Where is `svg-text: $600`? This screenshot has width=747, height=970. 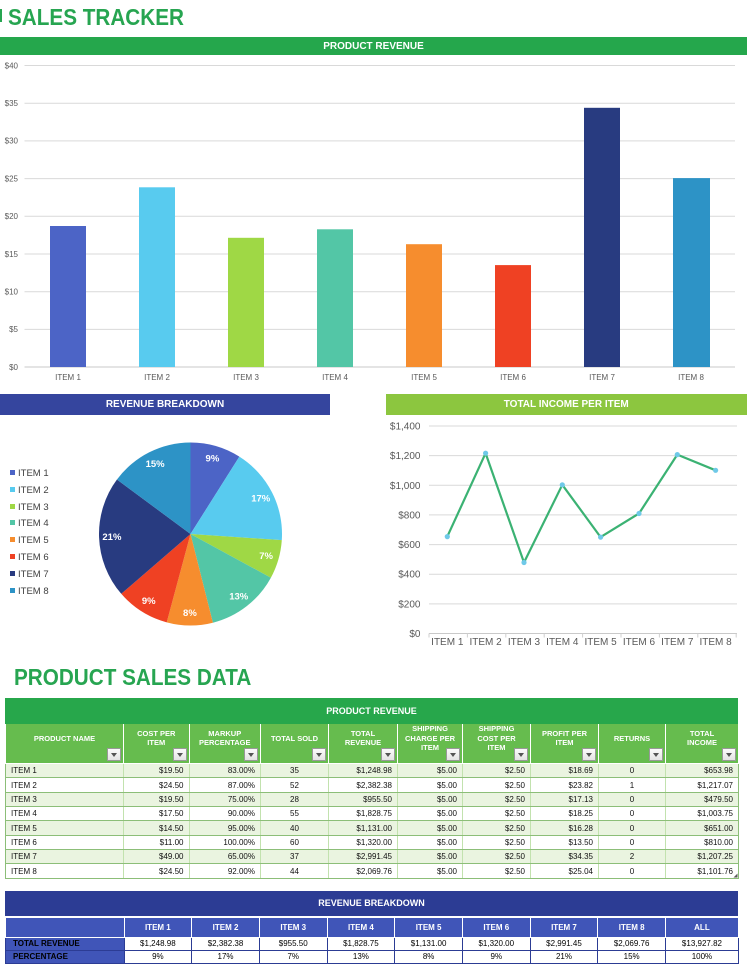
svg-text: $600 is located at coordinates (409, 545).